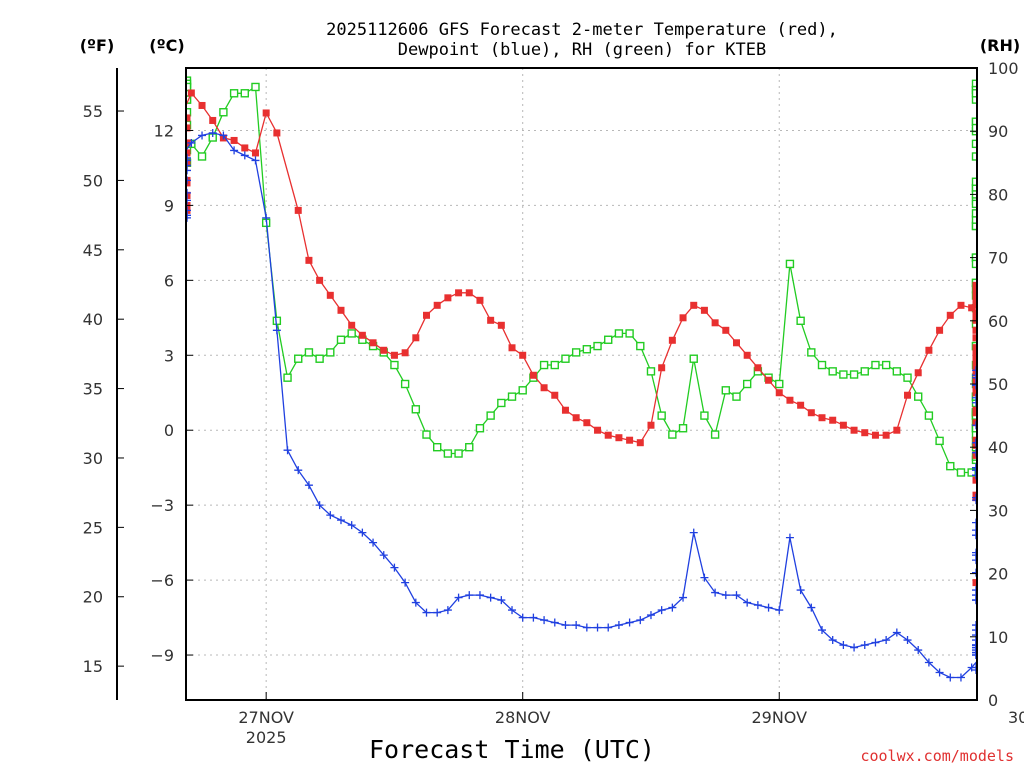 The height and width of the screenshot is (768, 1024). Describe the element at coordinates (937, 756) in the screenshot. I see `credit-text: coolwx.com/models` at that location.